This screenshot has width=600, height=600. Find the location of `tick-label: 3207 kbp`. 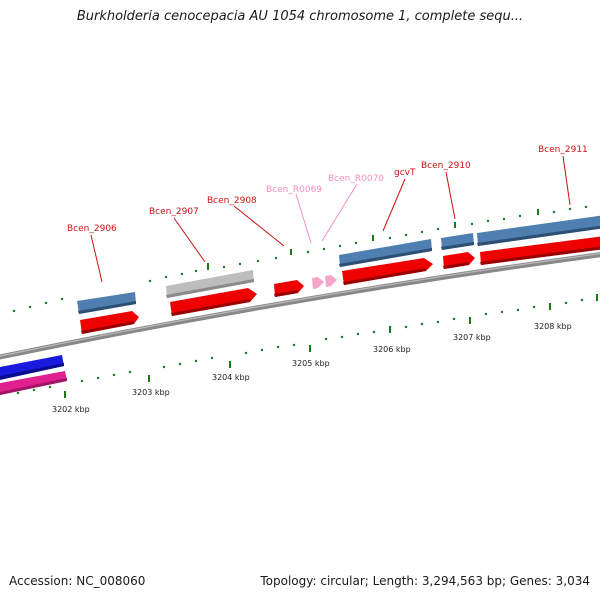

tick-label: 3207 kbp is located at coordinates (472, 337).